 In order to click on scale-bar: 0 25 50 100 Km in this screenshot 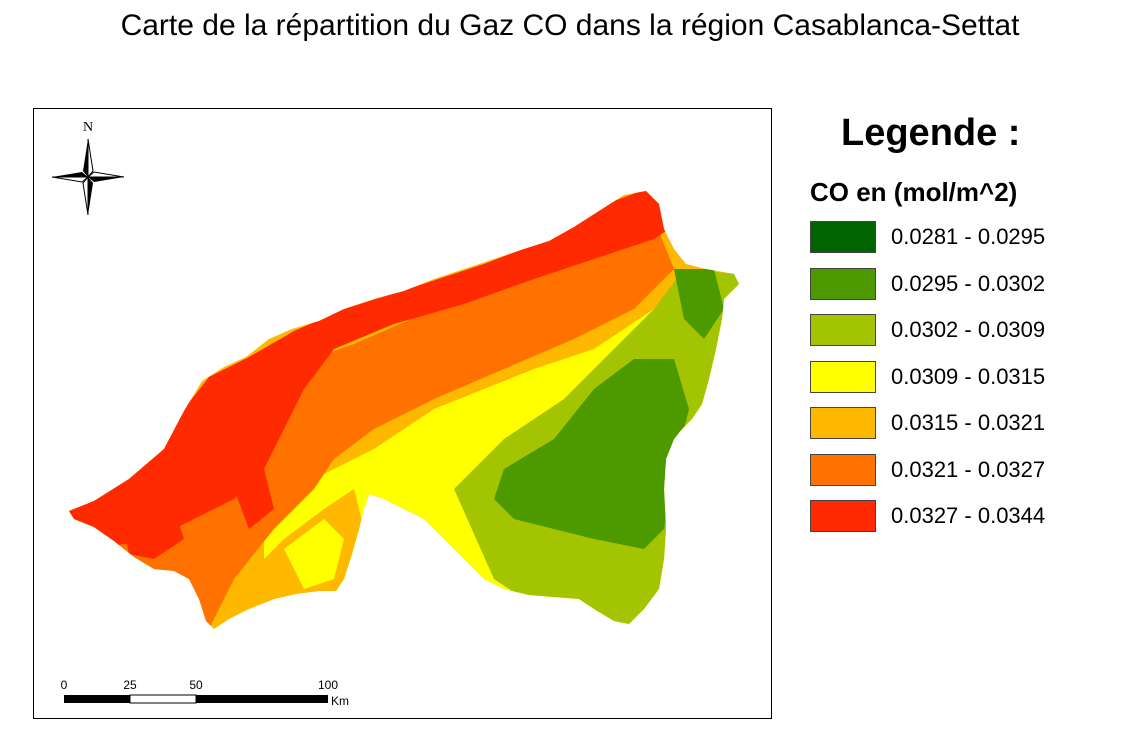, I will do `click(205, 693)`.